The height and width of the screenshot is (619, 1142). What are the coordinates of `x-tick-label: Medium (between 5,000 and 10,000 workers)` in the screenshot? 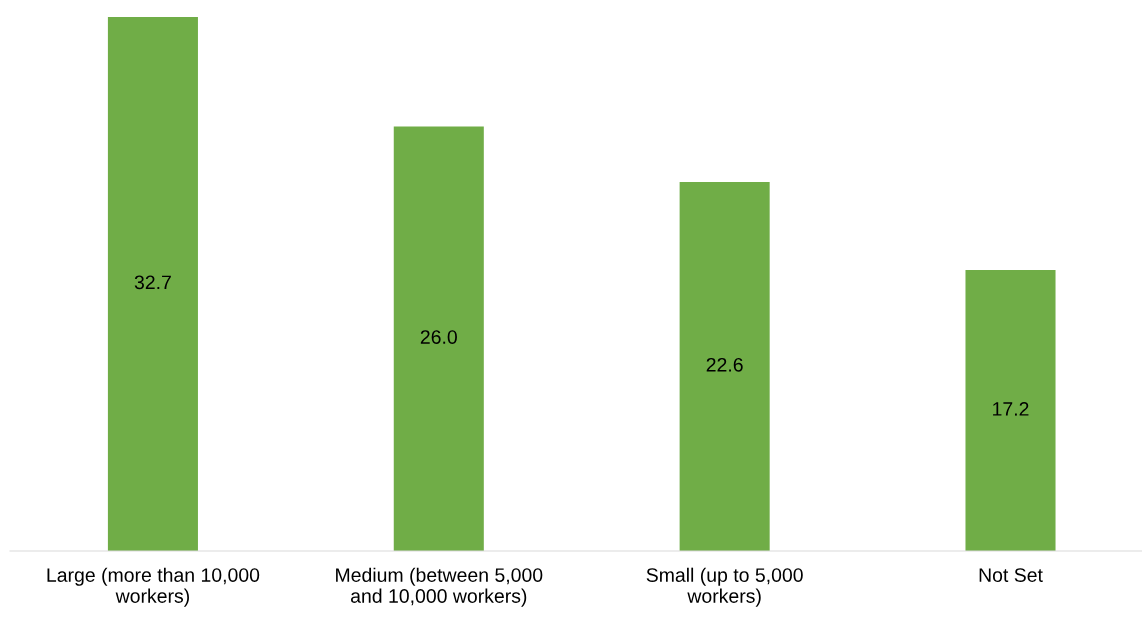 It's located at (439, 587).